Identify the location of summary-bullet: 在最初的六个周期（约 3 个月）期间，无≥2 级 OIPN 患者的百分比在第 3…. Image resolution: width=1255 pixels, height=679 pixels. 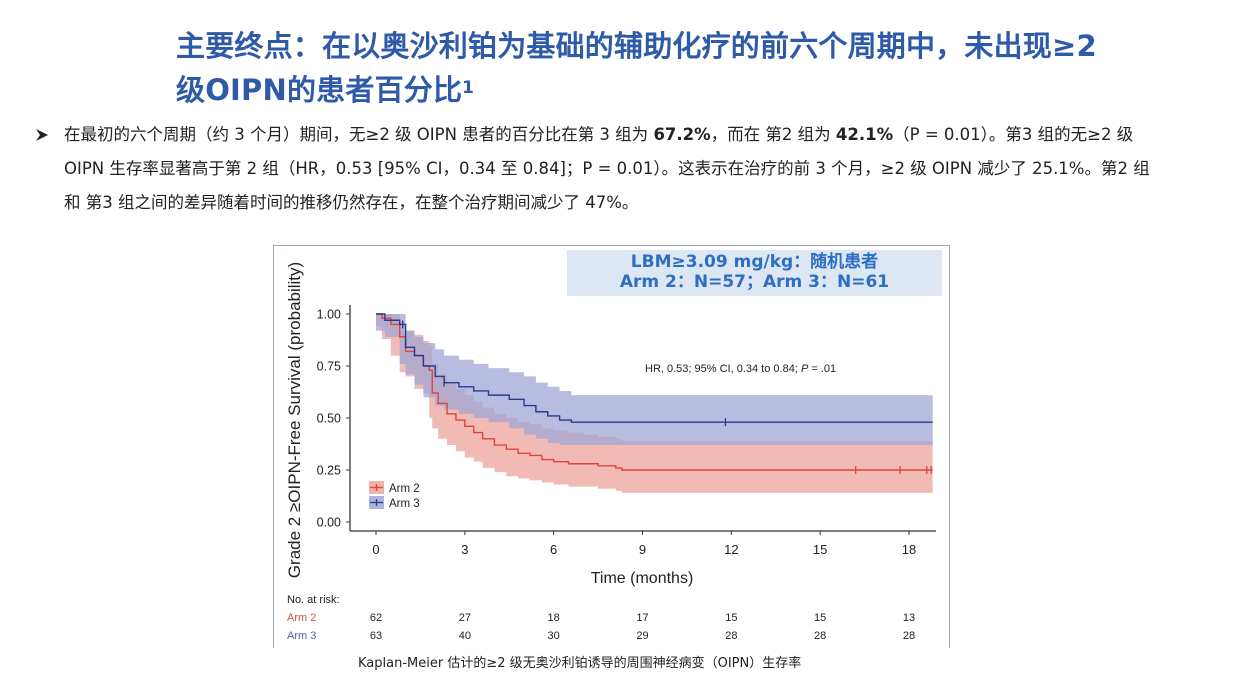
(624, 169).